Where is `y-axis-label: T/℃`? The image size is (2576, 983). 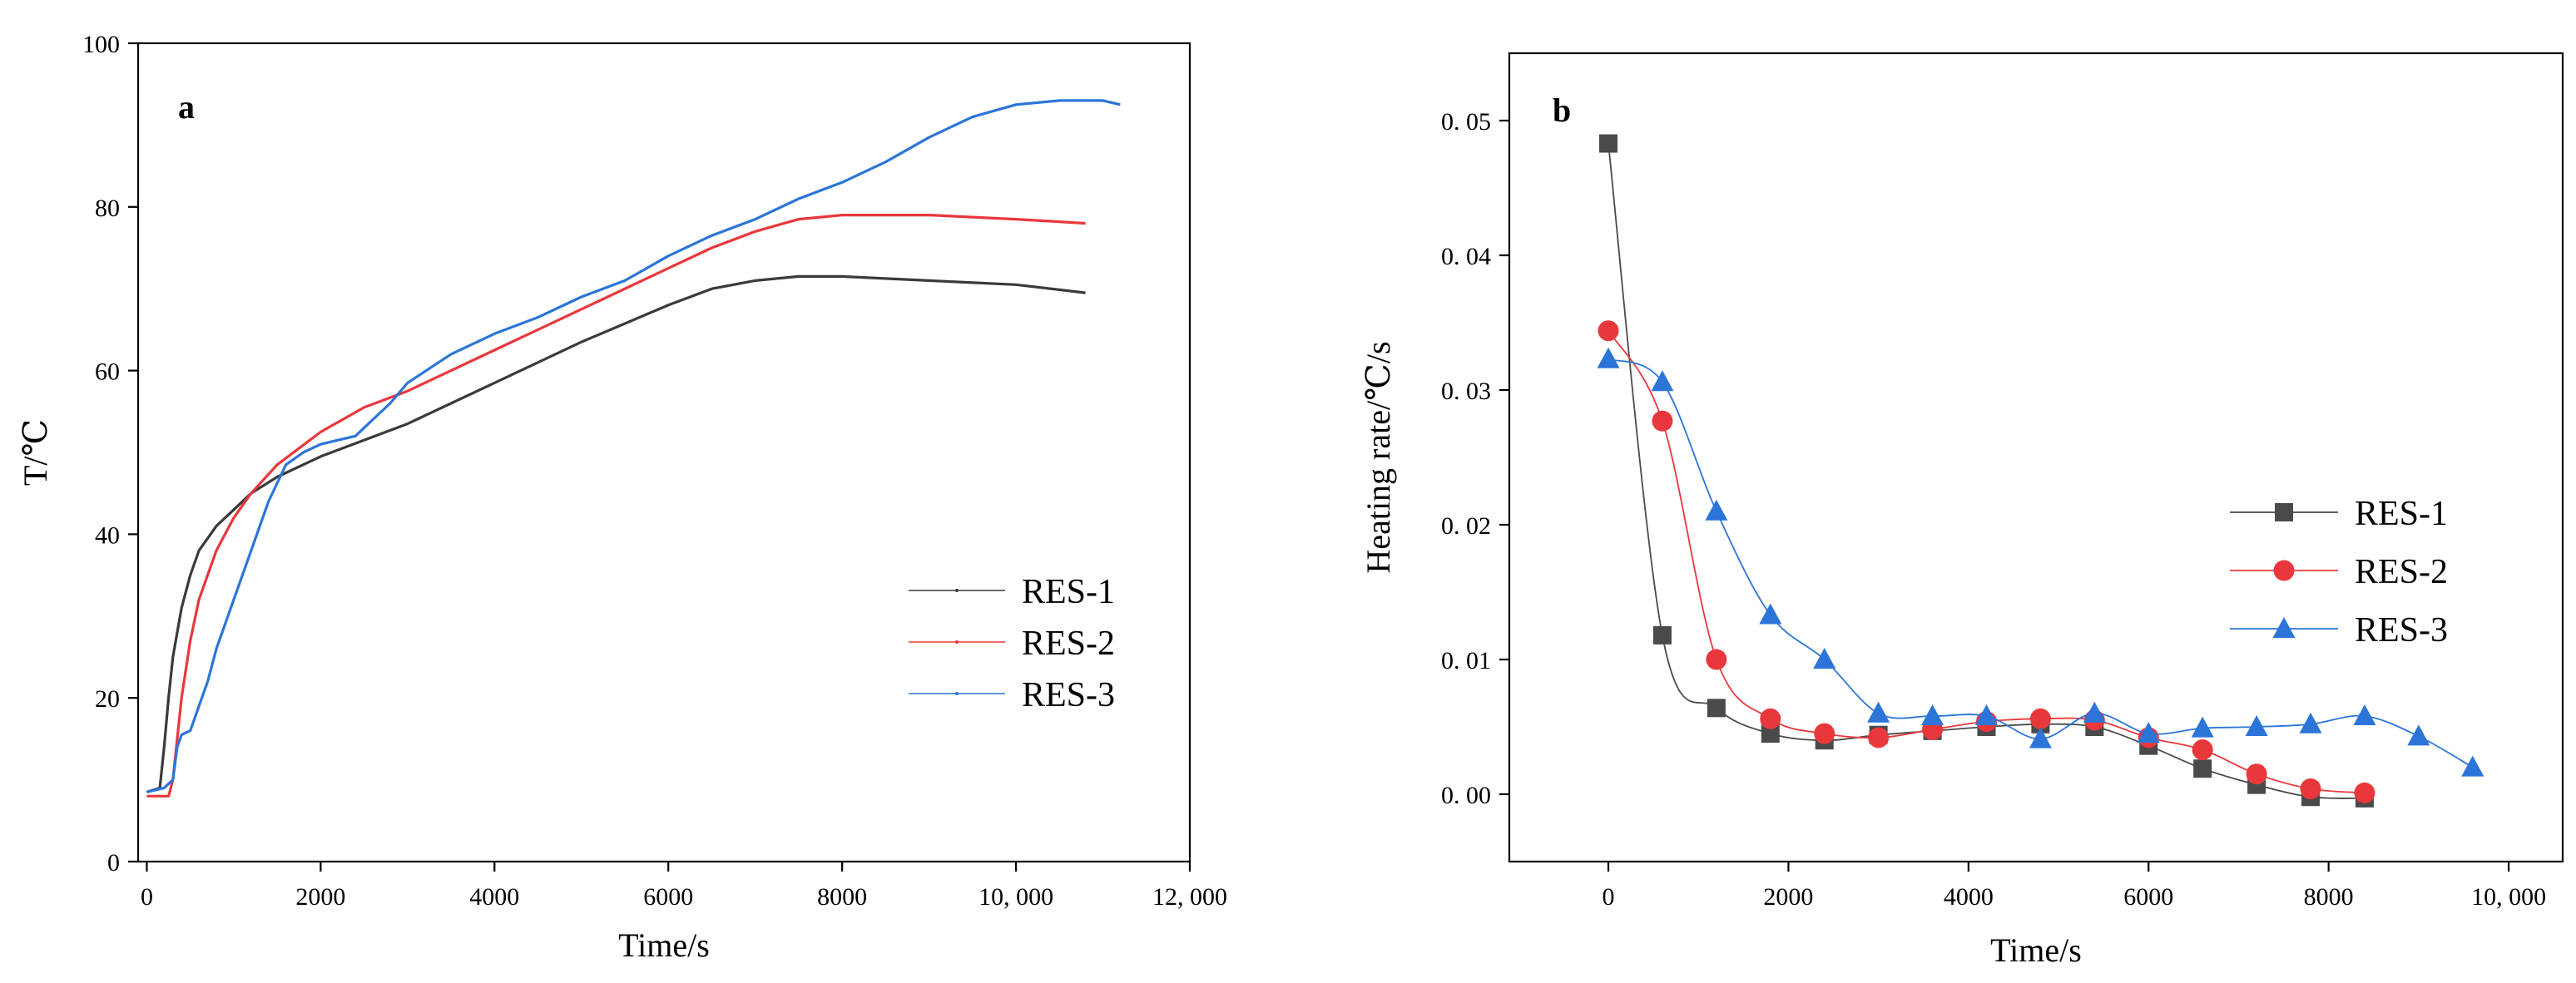
y-axis-label: T/℃ is located at coordinates (36, 452).